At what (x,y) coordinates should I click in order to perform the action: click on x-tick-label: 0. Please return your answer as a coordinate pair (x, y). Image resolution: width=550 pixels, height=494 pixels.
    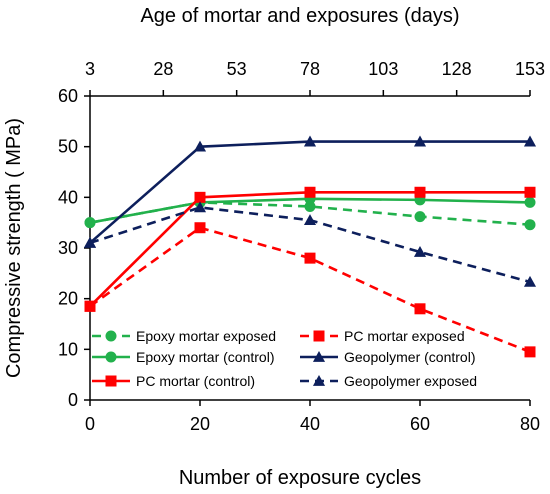
    Looking at the image, I should click on (90, 424).